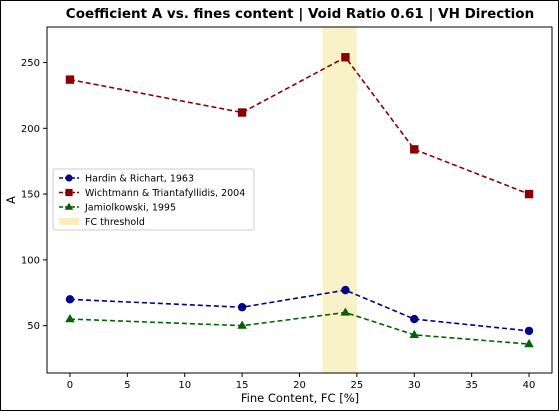 The width and height of the screenshot is (559, 411). What do you see at coordinates (33, 326) in the screenshot?
I see `y-tick-label: 50` at bounding box center [33, 326].